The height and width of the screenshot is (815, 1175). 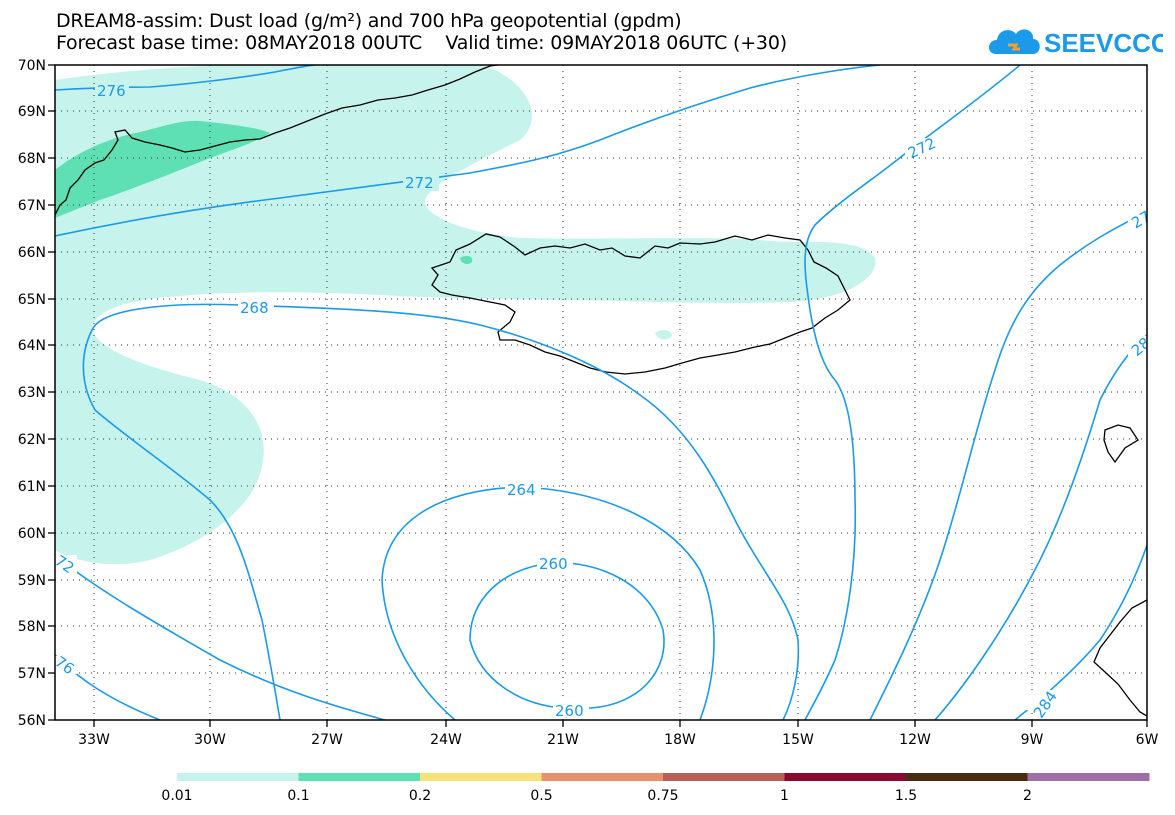 I want to click on lat-label: 70N, so click(x=32, y=66).